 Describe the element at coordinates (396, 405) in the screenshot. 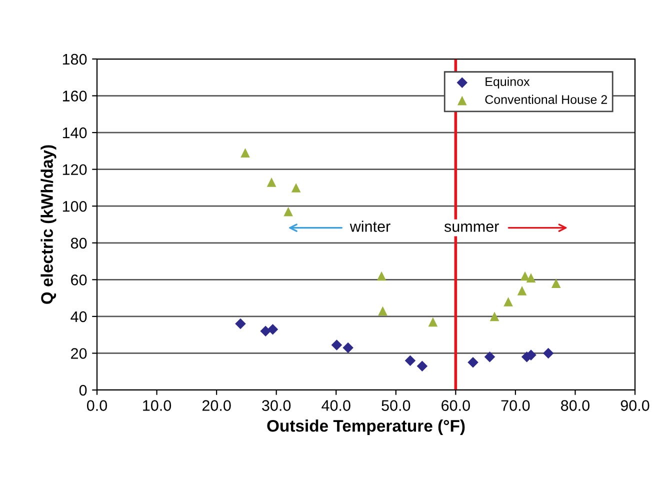

I see `x-tick-label: 50.0` at that location.